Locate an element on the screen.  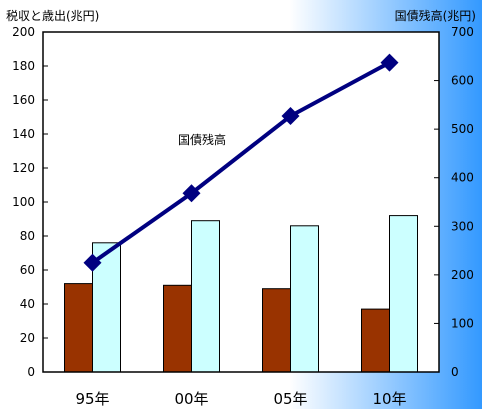
right-tick-label: 700 is located at coordinates (462, 32).